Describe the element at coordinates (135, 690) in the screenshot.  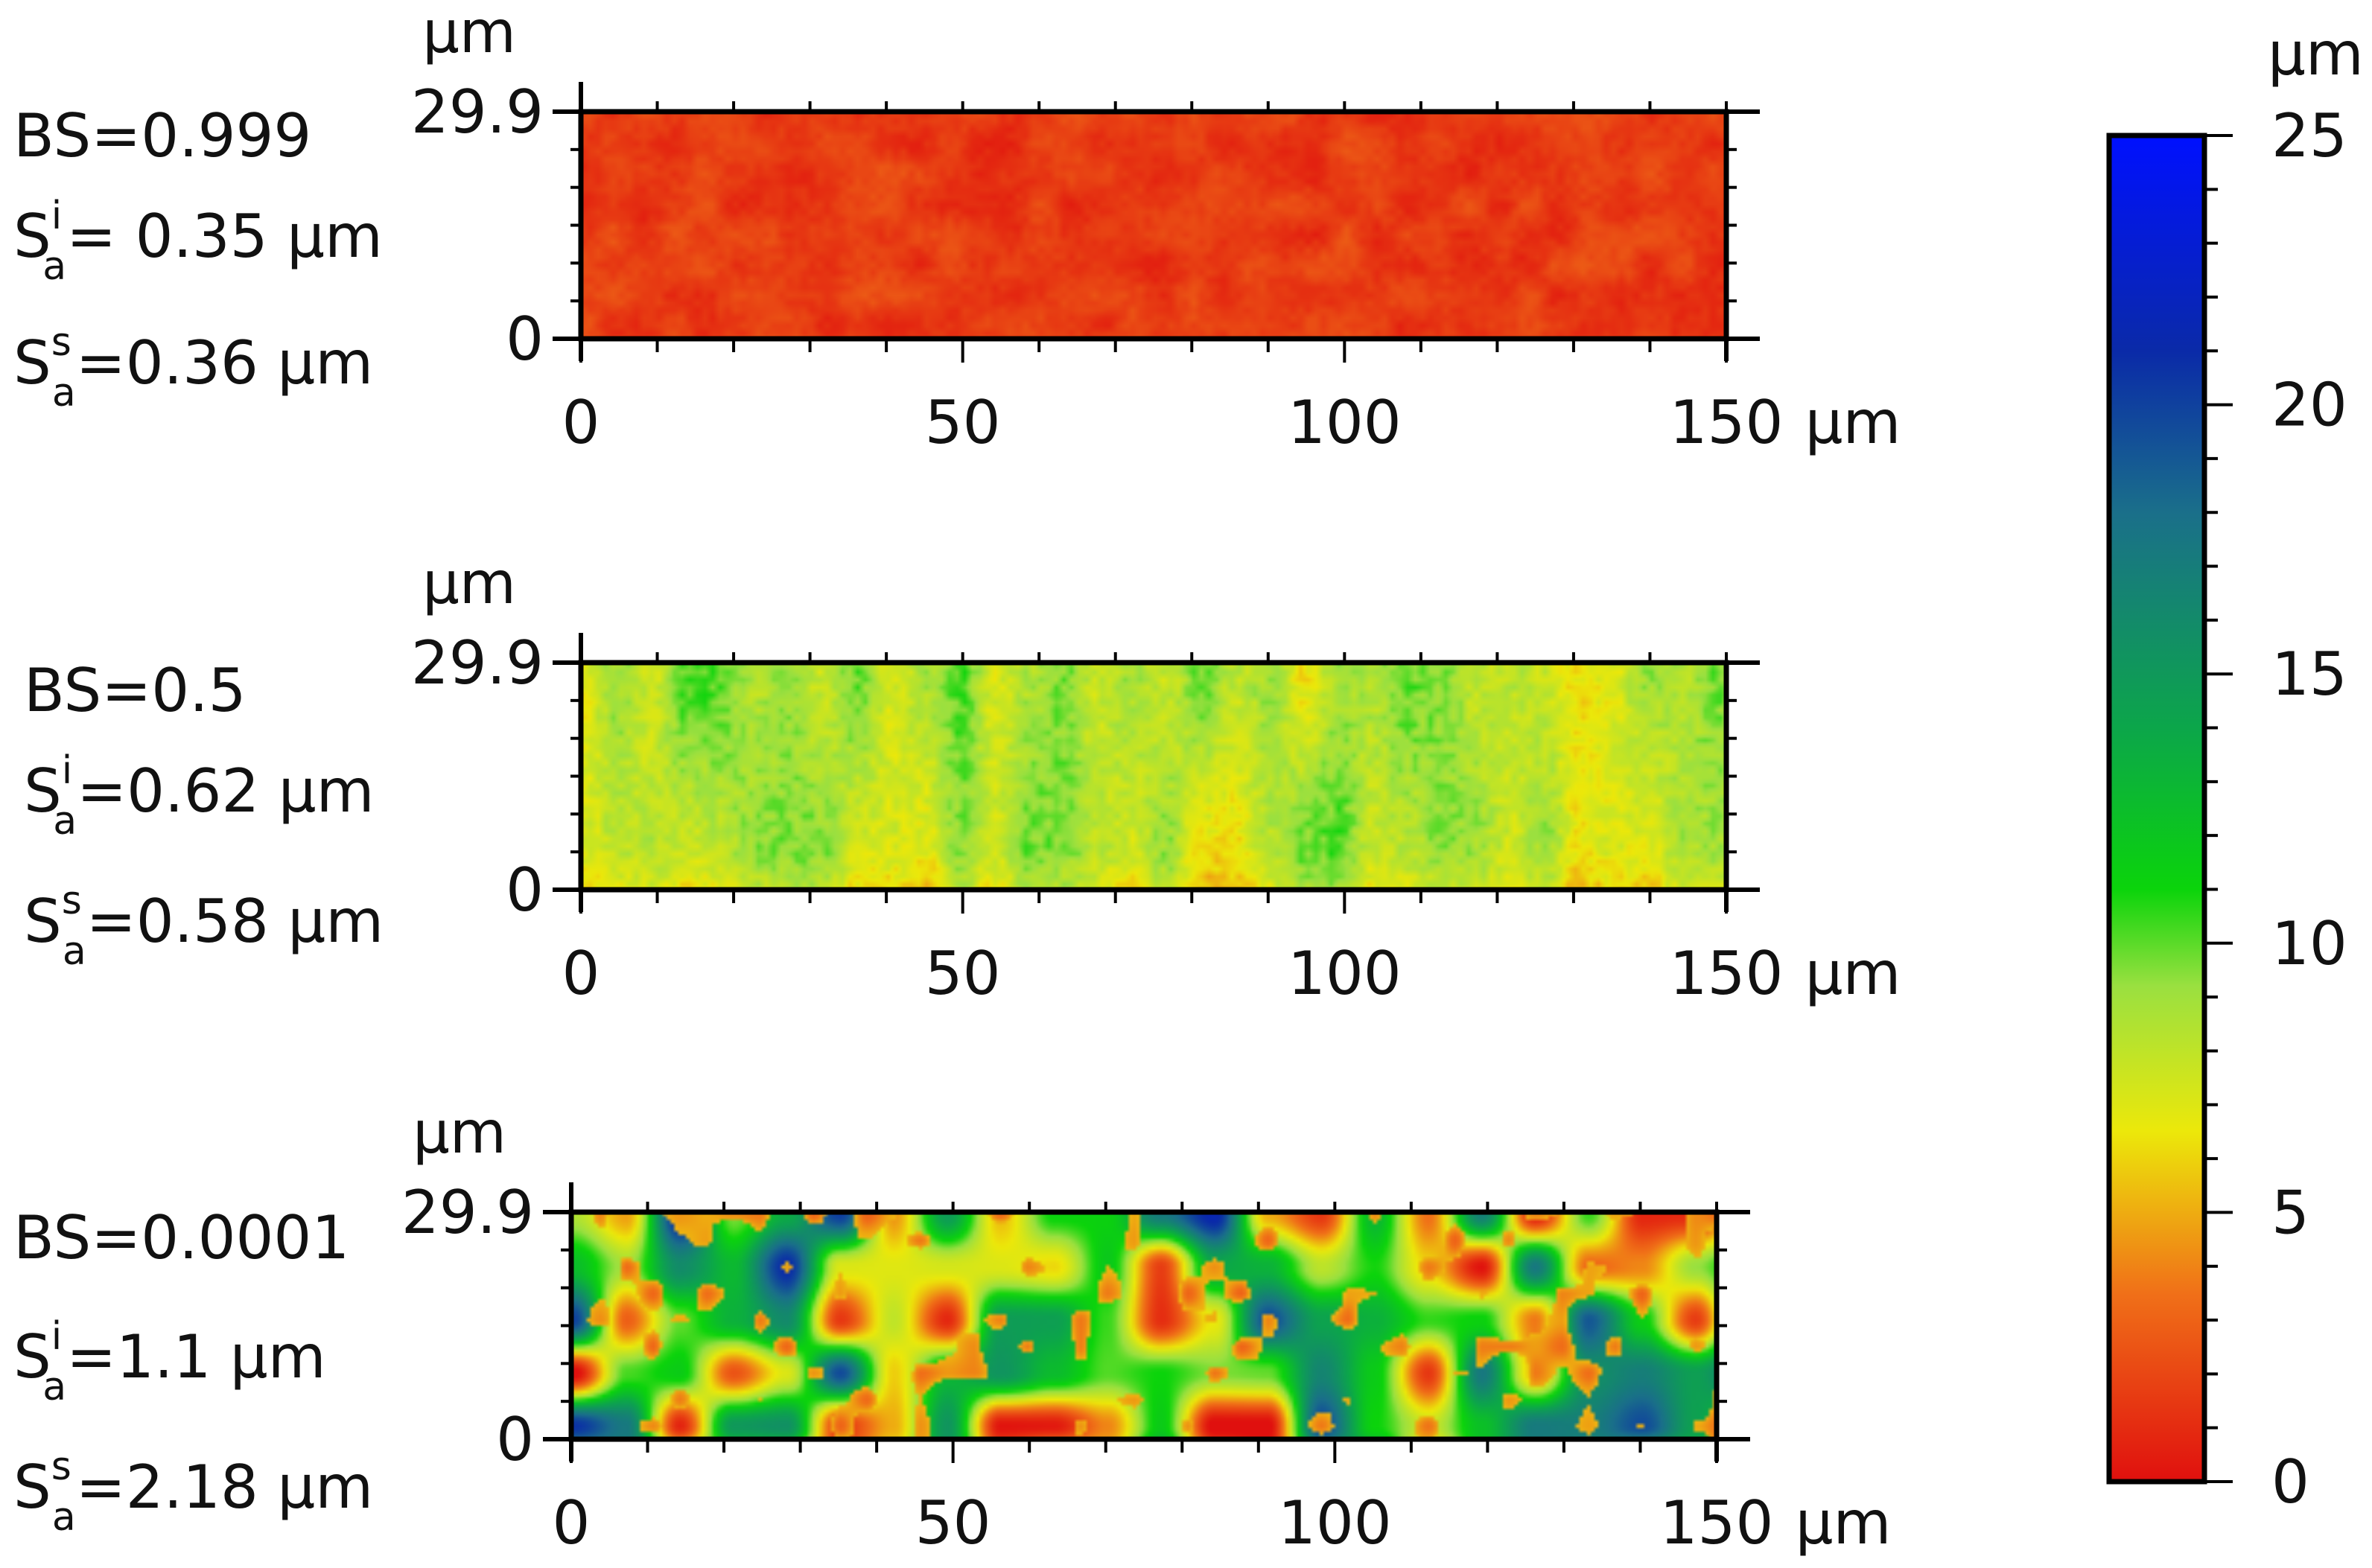
I see `panel-annotation: BS=0.5` at that location.